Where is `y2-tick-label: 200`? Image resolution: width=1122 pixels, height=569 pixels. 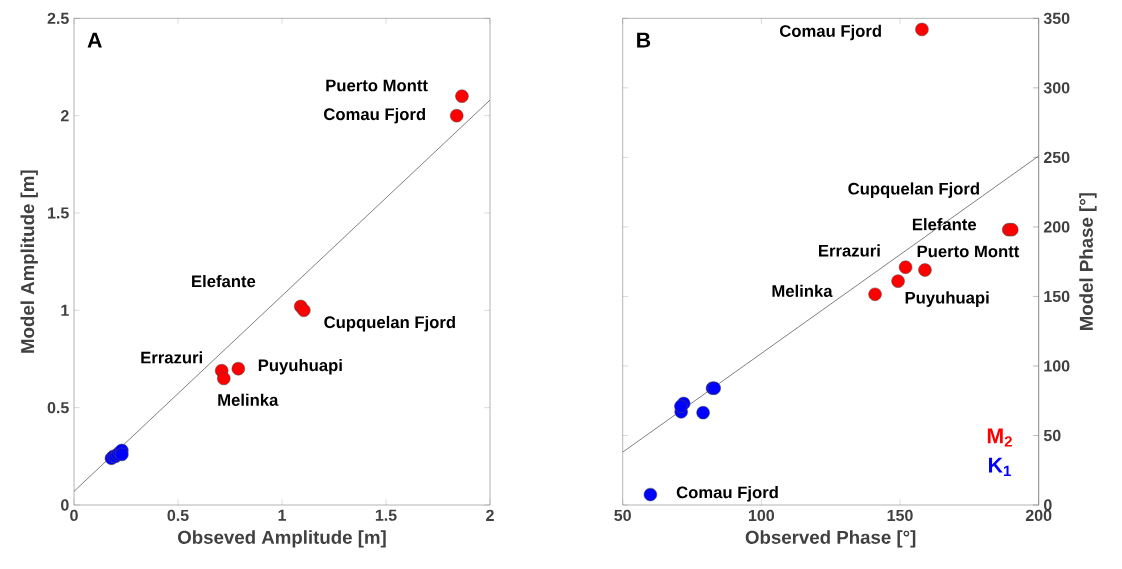
y2-tick-label: 200 is located at coordinates (1056, 227).